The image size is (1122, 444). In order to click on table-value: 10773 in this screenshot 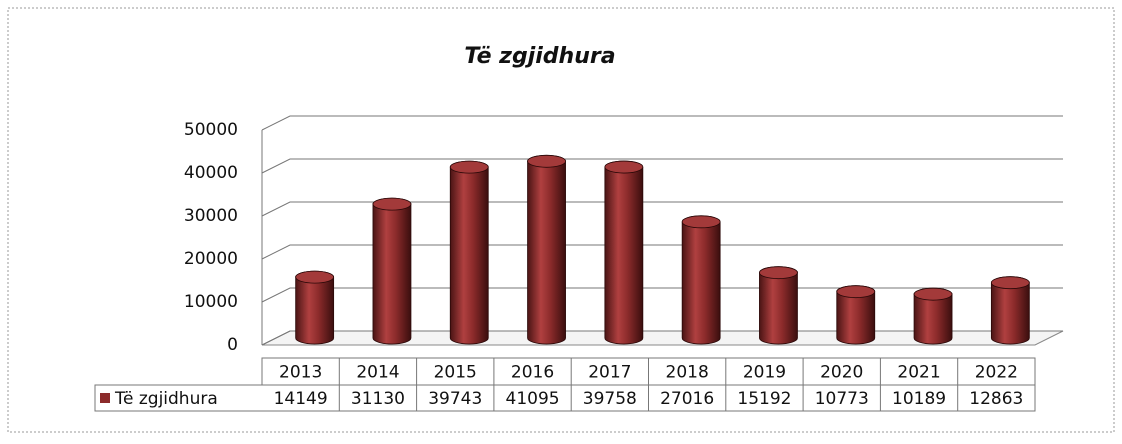, I will do `click(842, 399)`.